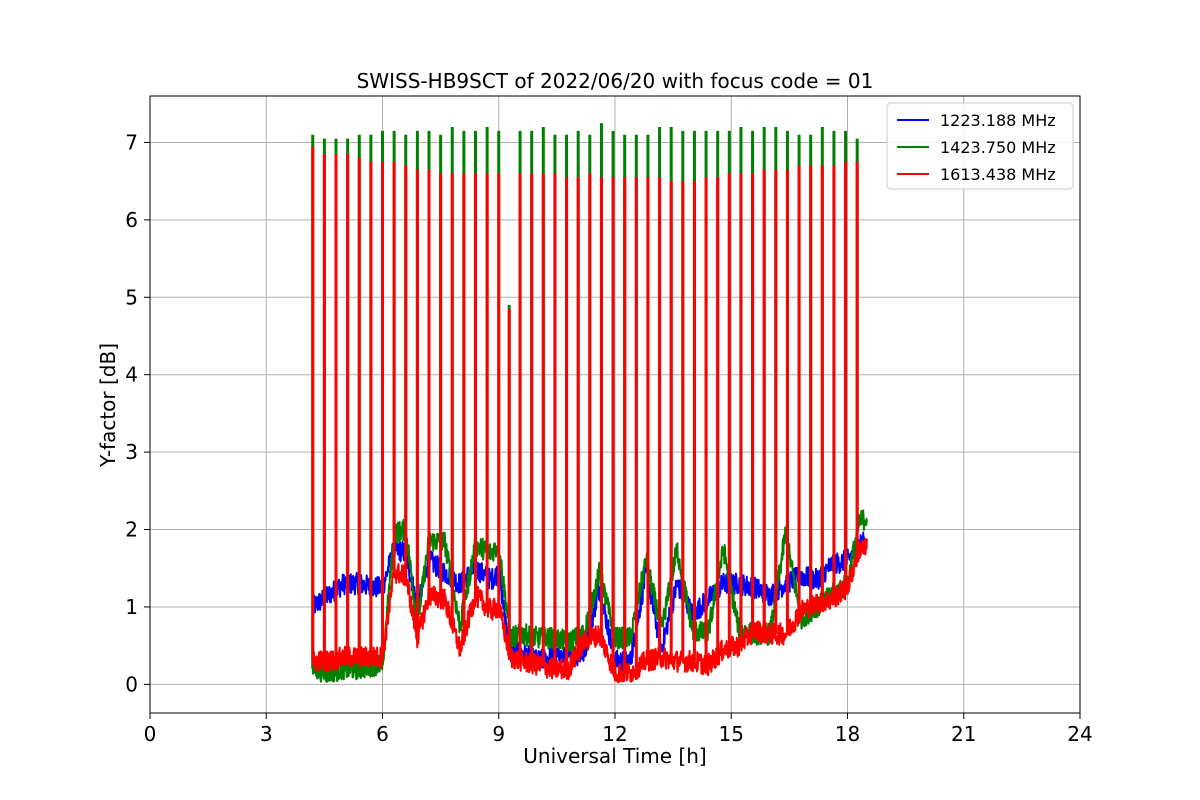  I want to click on y-tick-label: 1, so click(131, 607).